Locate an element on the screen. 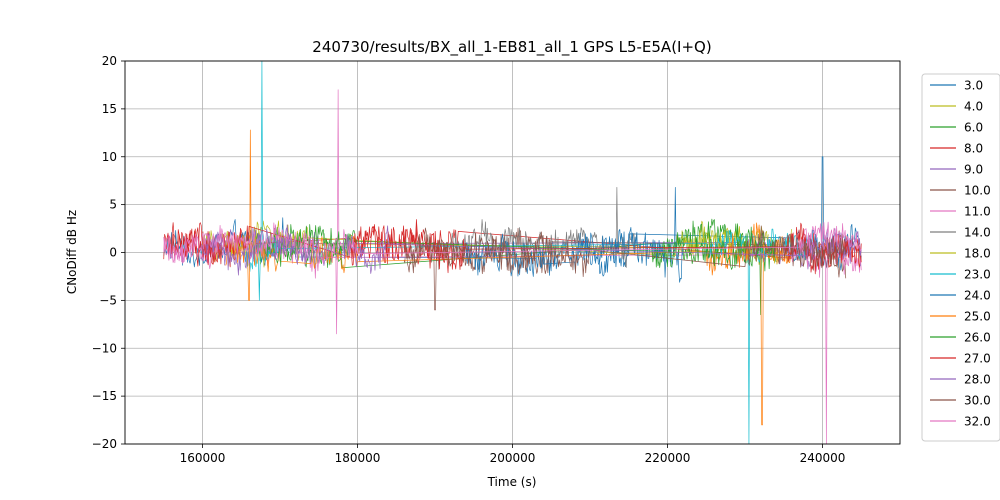  y-axis-label: CNoDiff dB Hz is located at coordinates (72, 252).